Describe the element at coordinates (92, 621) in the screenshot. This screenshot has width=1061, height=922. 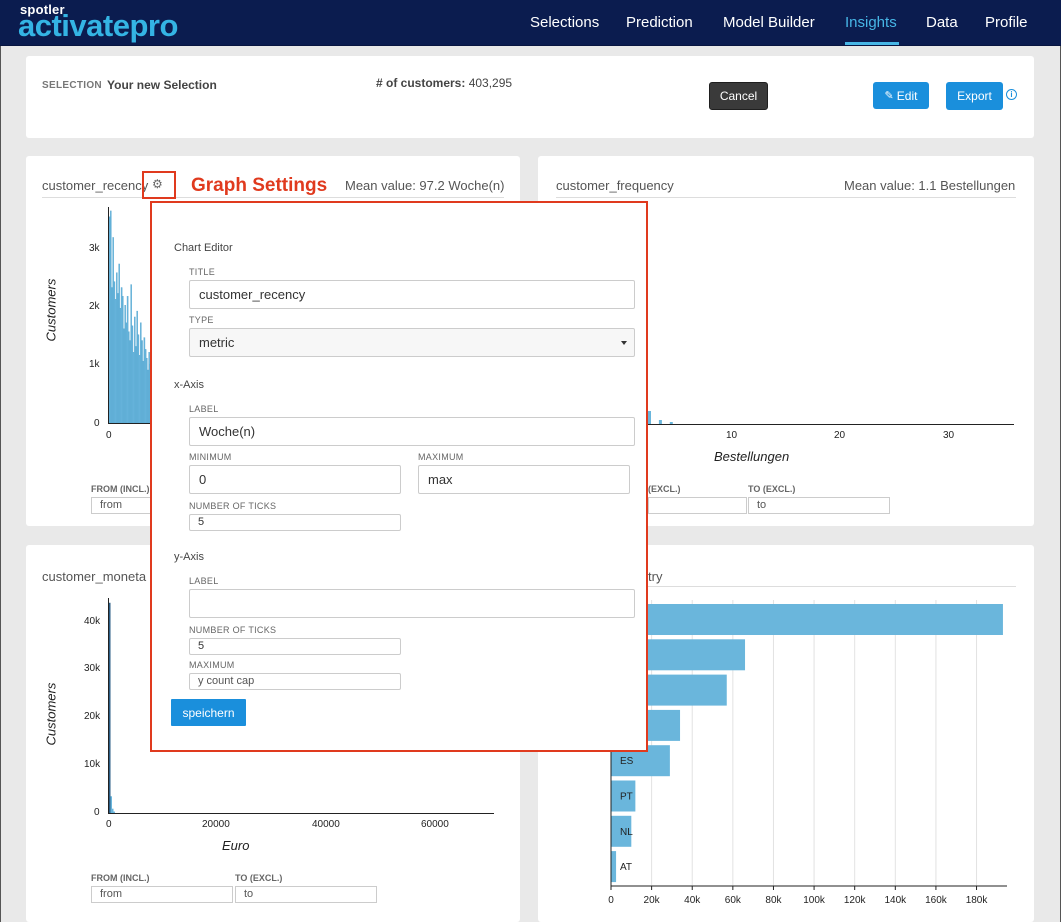
I see `monetary-y-tick: 40k` at that location.